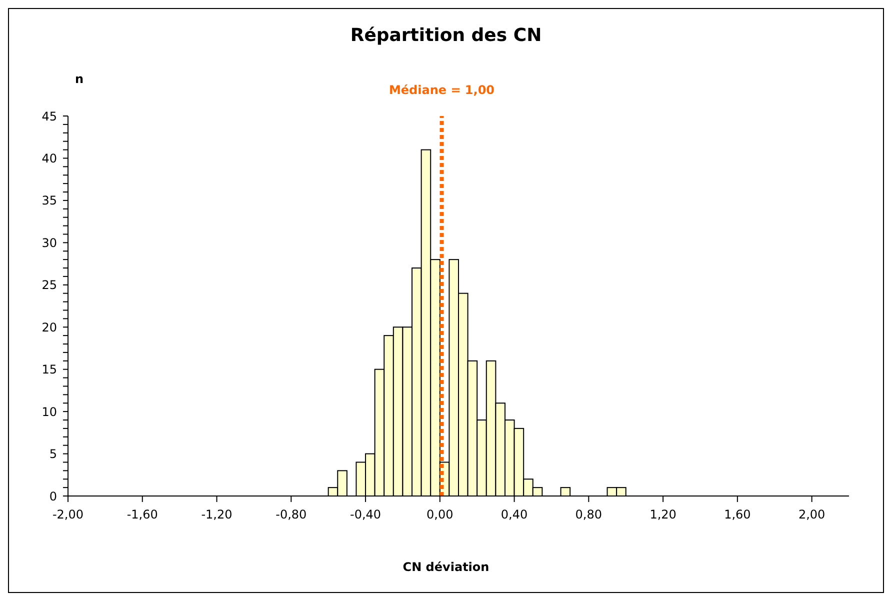 This screenshot has width=892, height=601. What do you see at coordinates (737, 515) in the screenshot?
I see `x-tick-label: 1,60` at bounding box center [737, 515].